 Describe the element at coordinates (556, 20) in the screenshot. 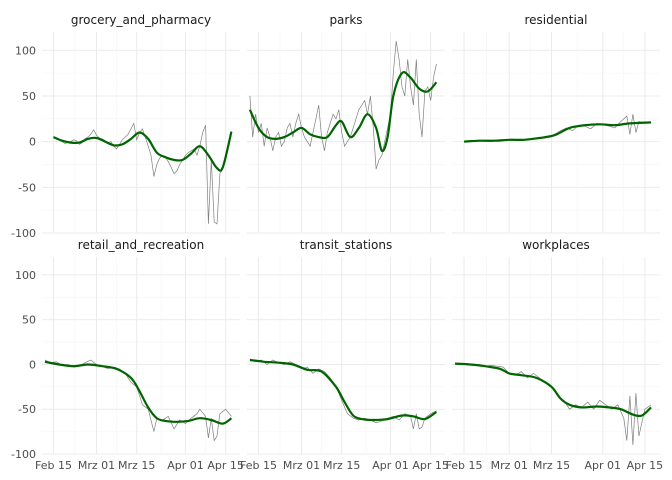

I see `panel-title: residential` at that location.